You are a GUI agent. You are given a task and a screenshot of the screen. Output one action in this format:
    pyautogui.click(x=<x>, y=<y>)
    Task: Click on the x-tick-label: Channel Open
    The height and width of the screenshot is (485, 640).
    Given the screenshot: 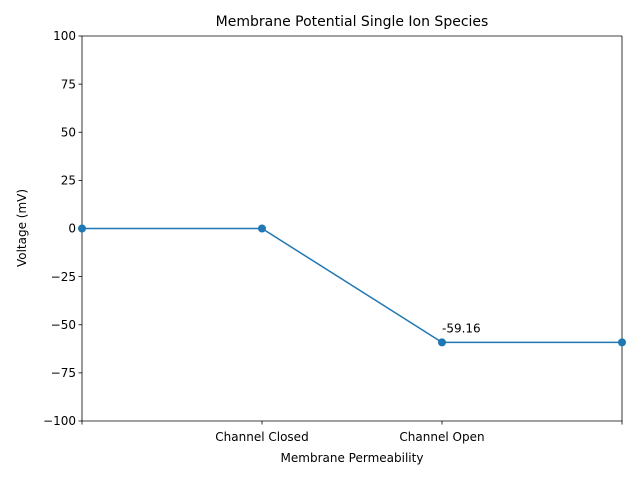 What is the action you would take?
    pyautogui.click(x=441, y=437)
    